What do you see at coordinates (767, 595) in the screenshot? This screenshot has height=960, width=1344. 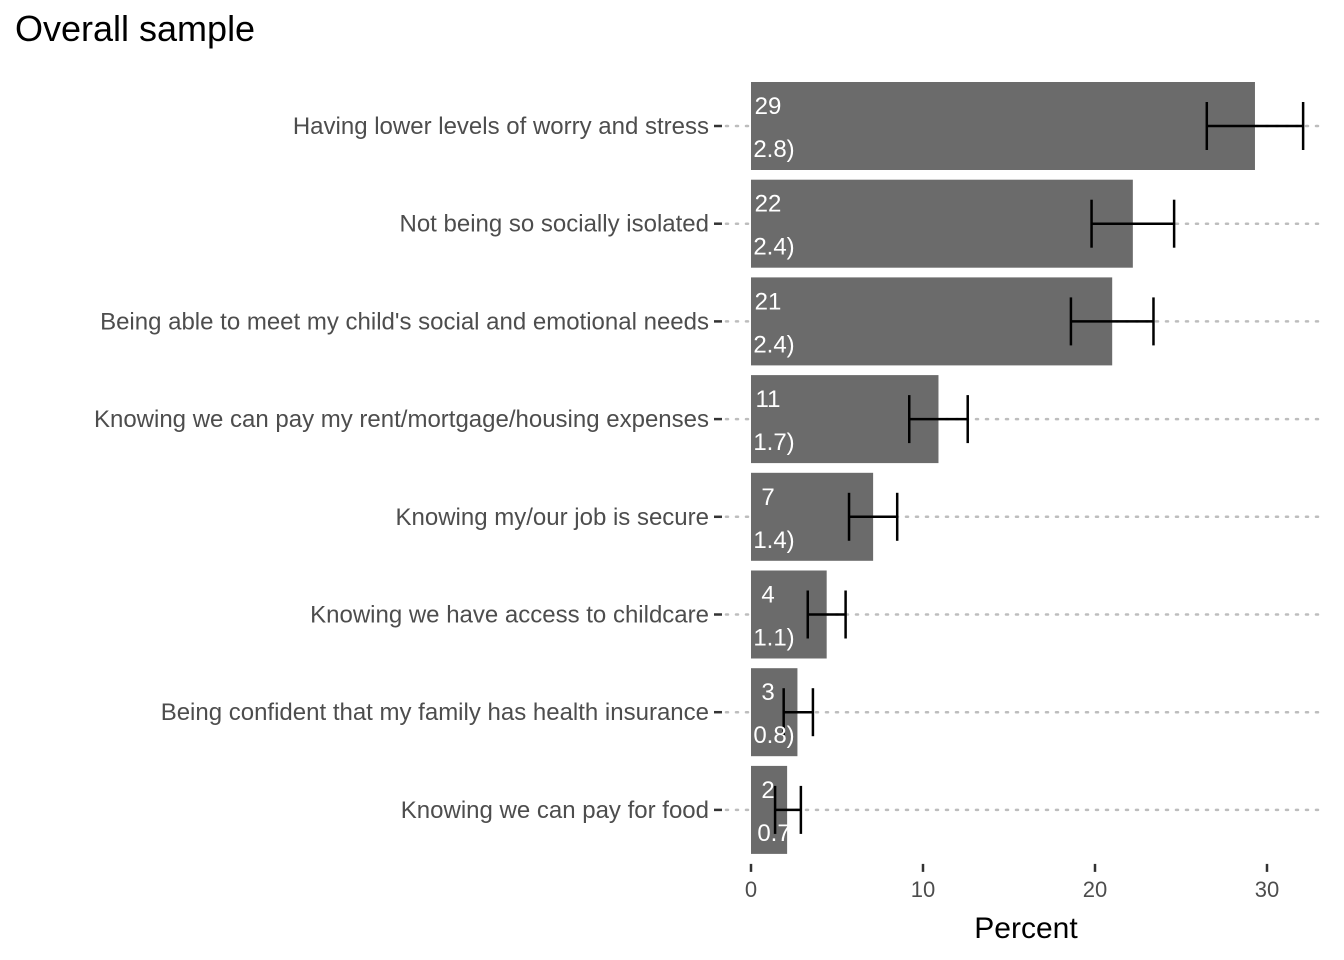 I see `bar-label-value: 4` at bounding box center [767, 595].